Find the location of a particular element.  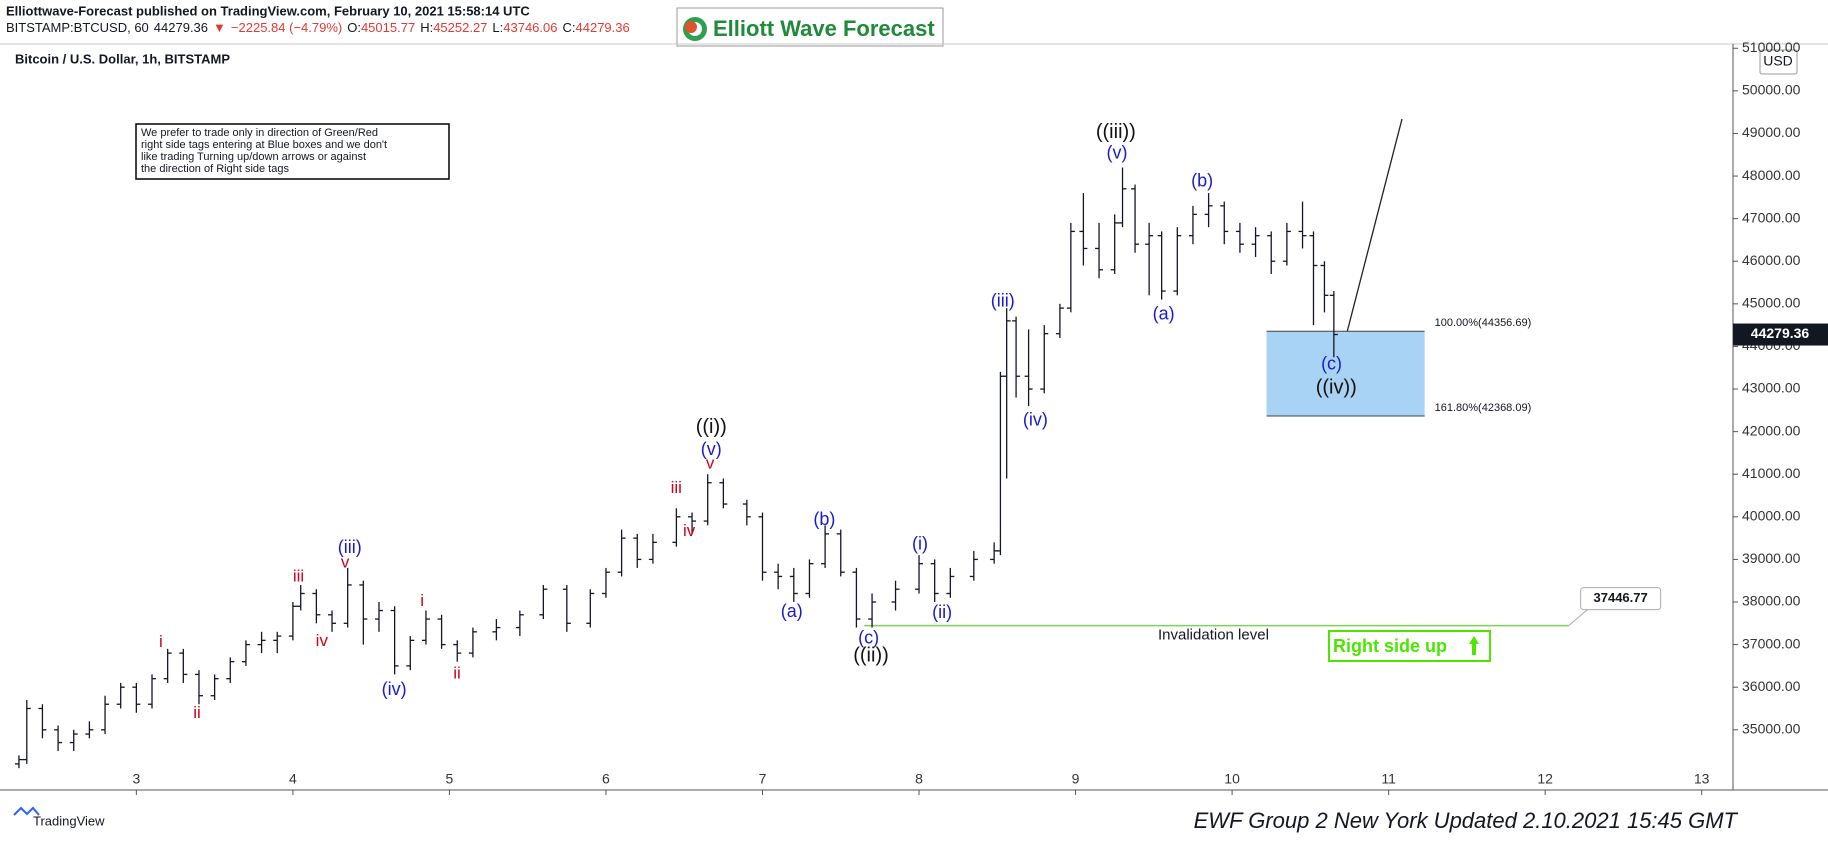

callout is located at coordinates (1578, 617).